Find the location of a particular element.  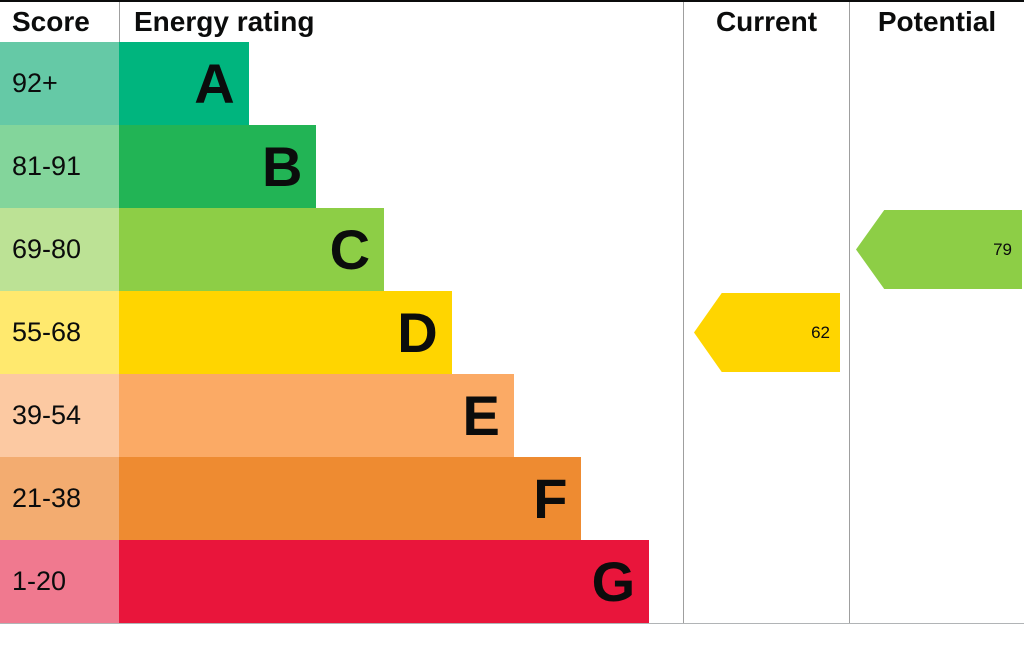

rating-bar-c: C is located at coordinates (252, 249).